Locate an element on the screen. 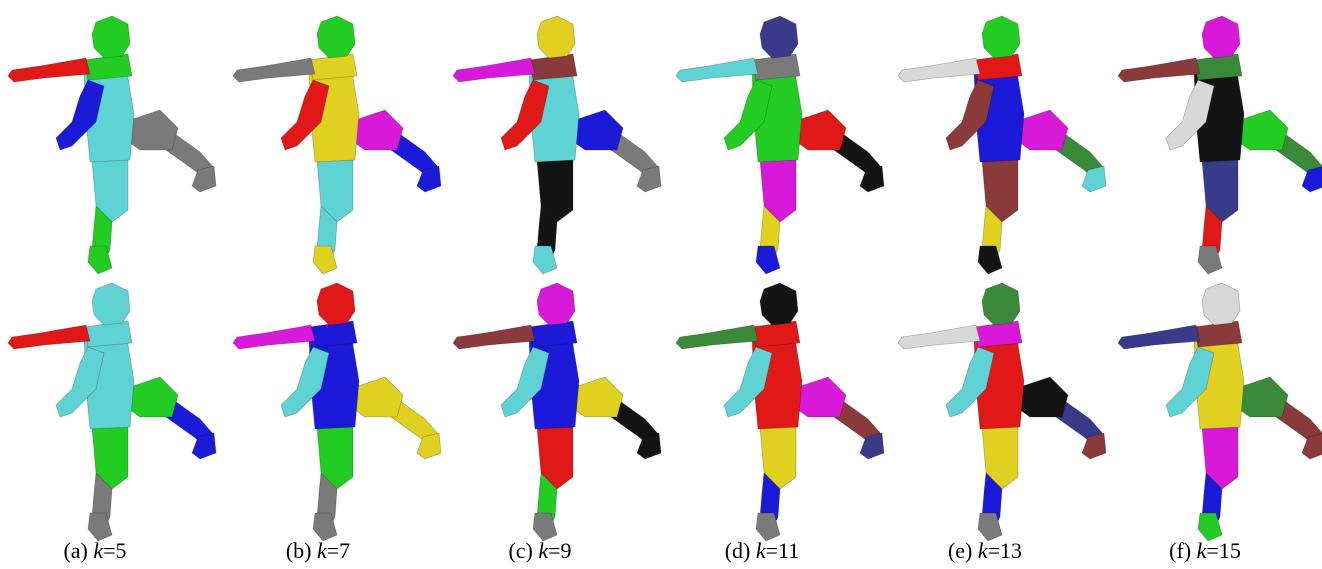  caption-label: (e) is located at coordinates (962, 550).